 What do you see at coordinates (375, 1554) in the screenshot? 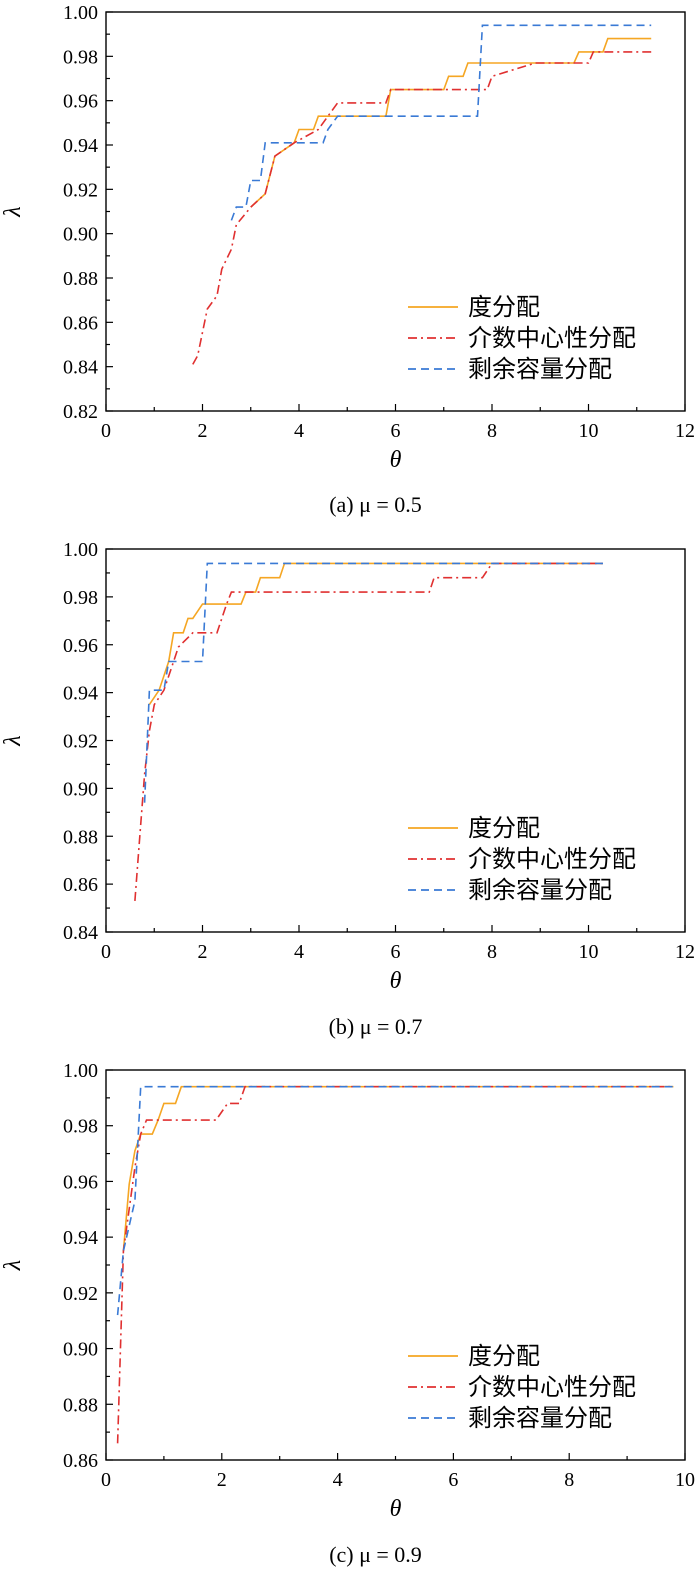
I see `panel-caption: (c) μ = 0.9` at bounding box center [375, 1554].